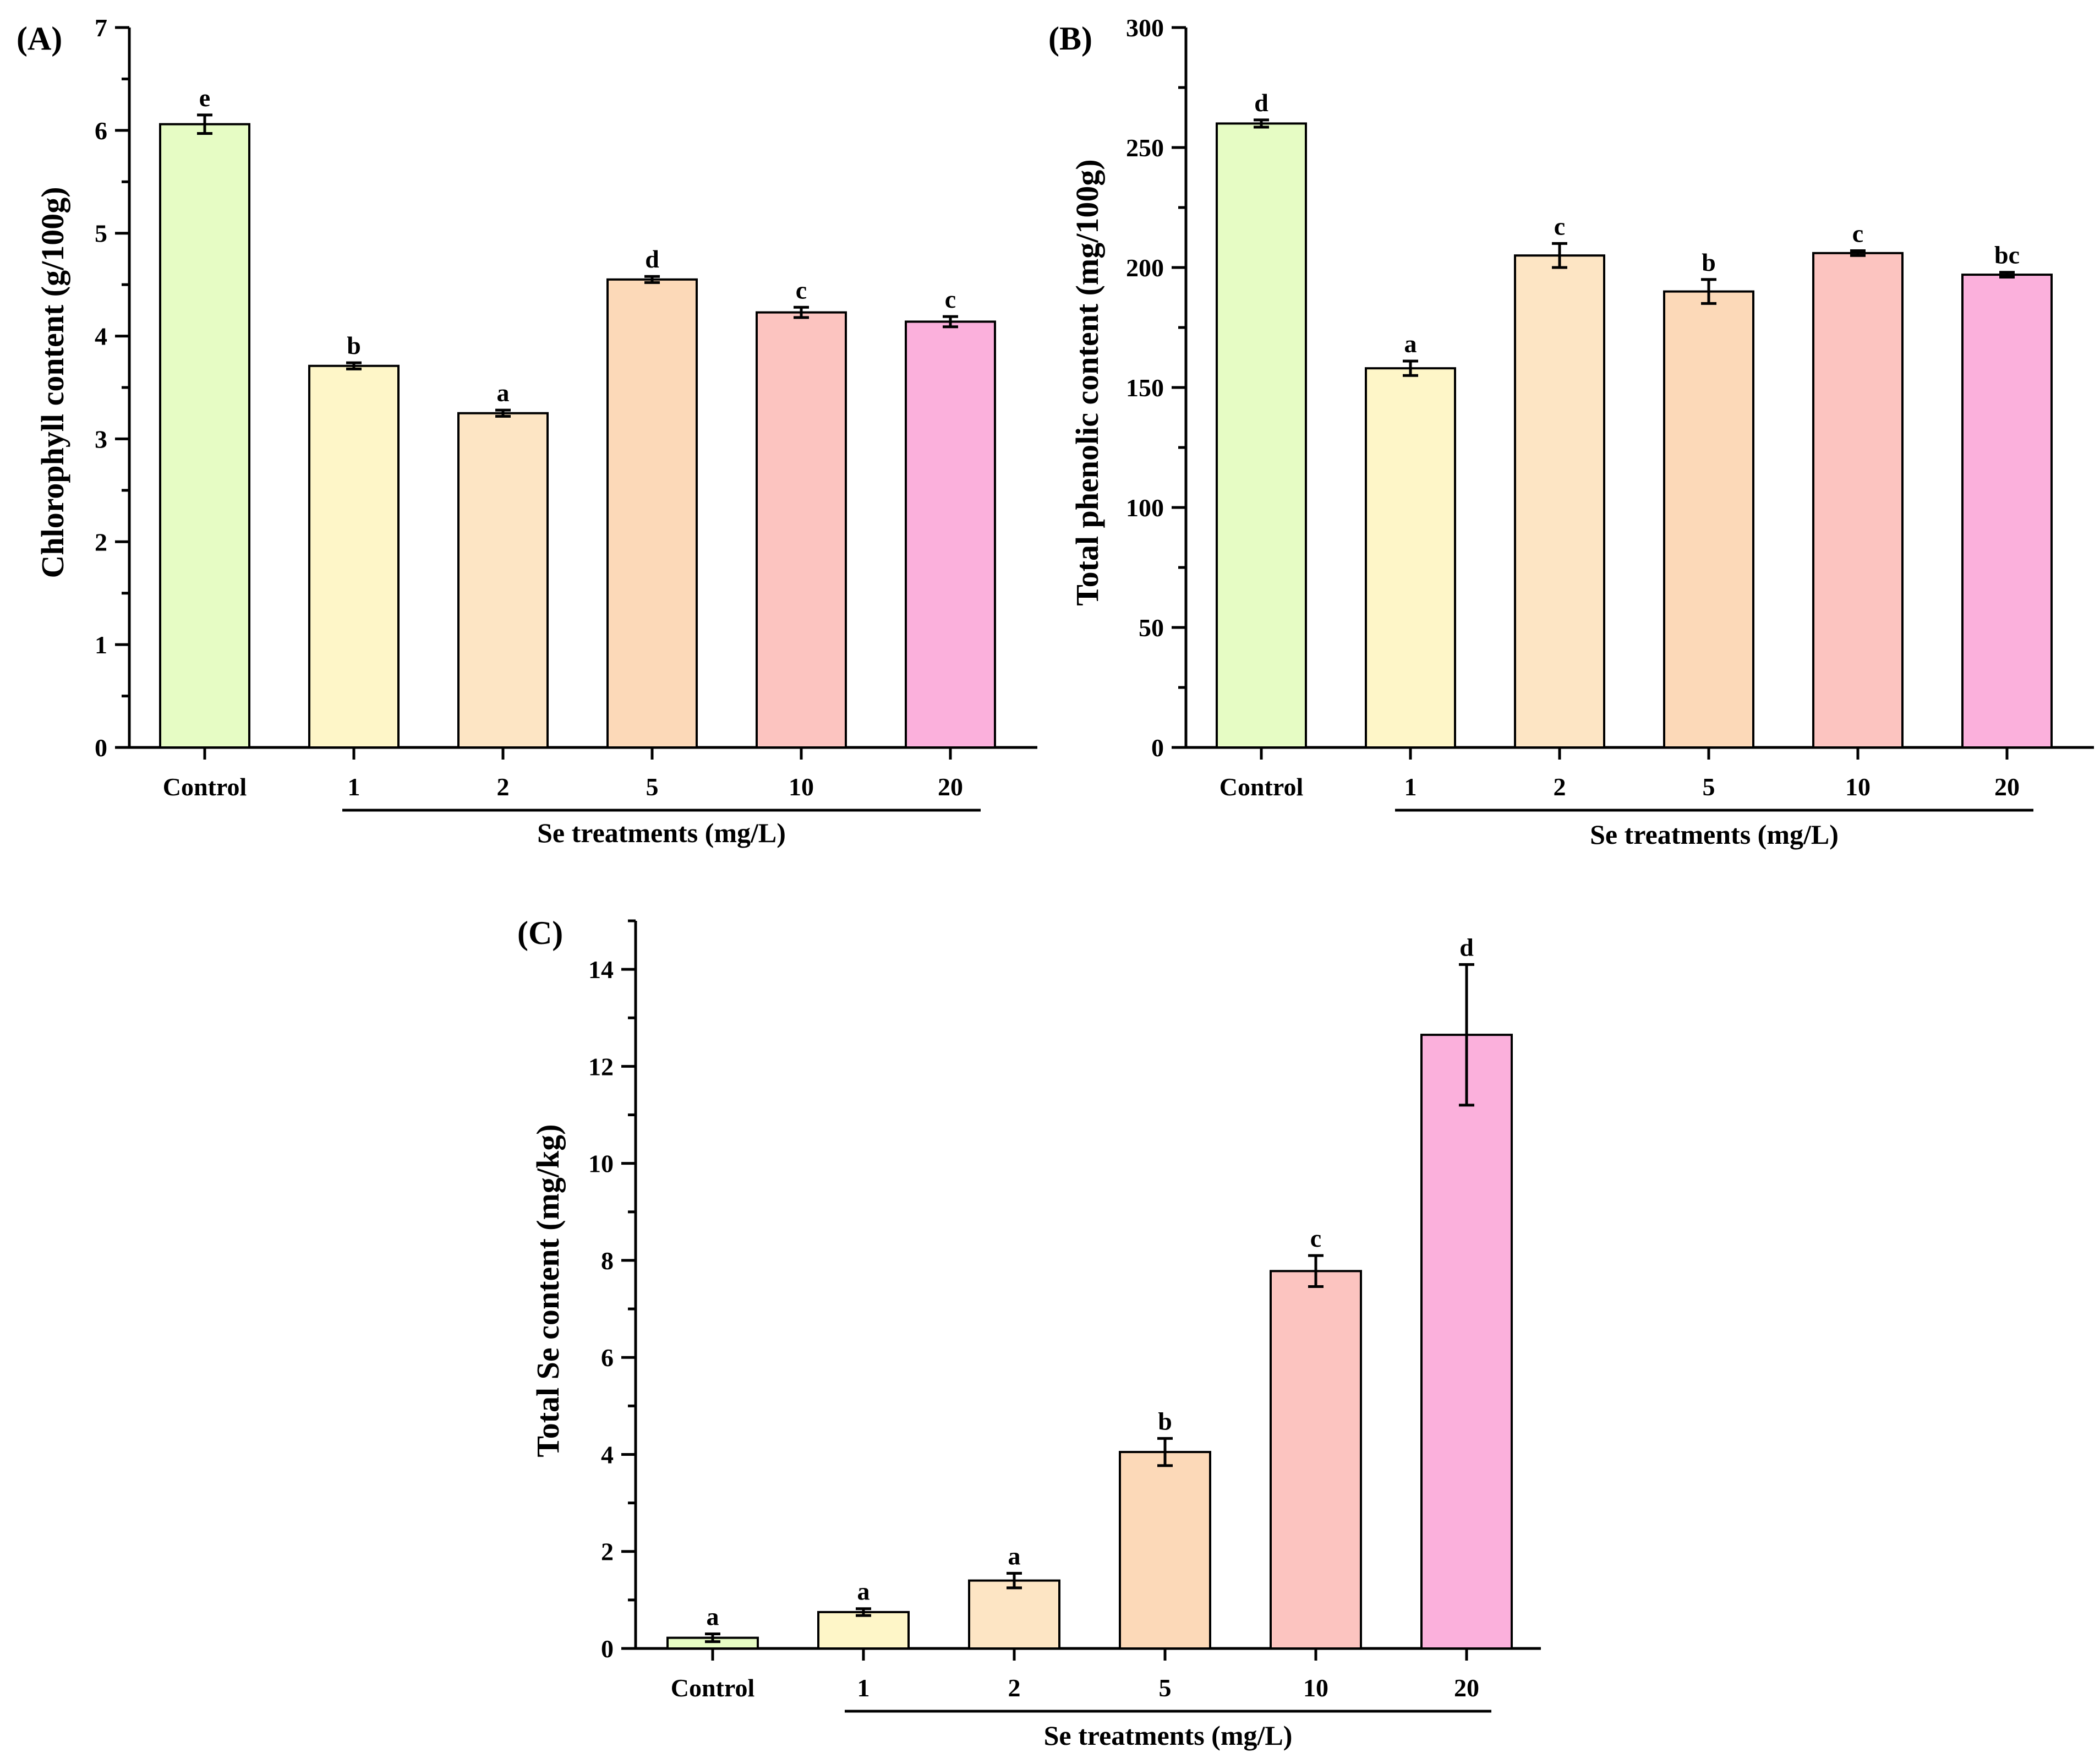 This screenshot has width=2100, height=1758. I want to click on panel-label: (C), so click(540, 933).